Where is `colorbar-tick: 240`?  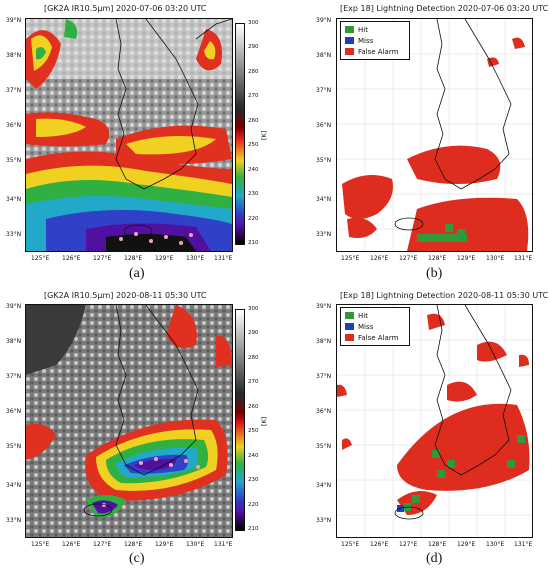 colorbar-tick: 240 is located at coordinates (253, 170).